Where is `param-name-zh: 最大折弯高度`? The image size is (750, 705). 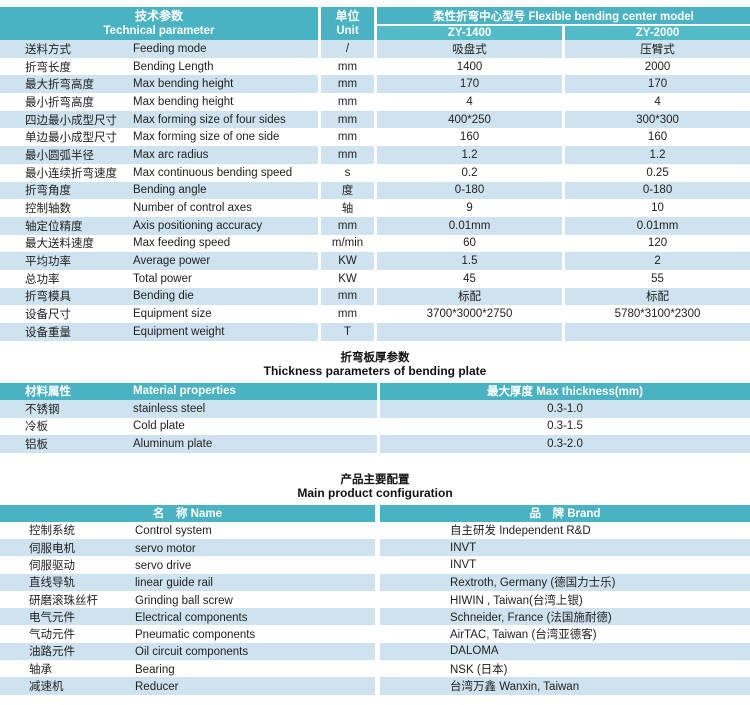
param-name-zh: 最大折弯高度 is located at coordinates (64, 84).